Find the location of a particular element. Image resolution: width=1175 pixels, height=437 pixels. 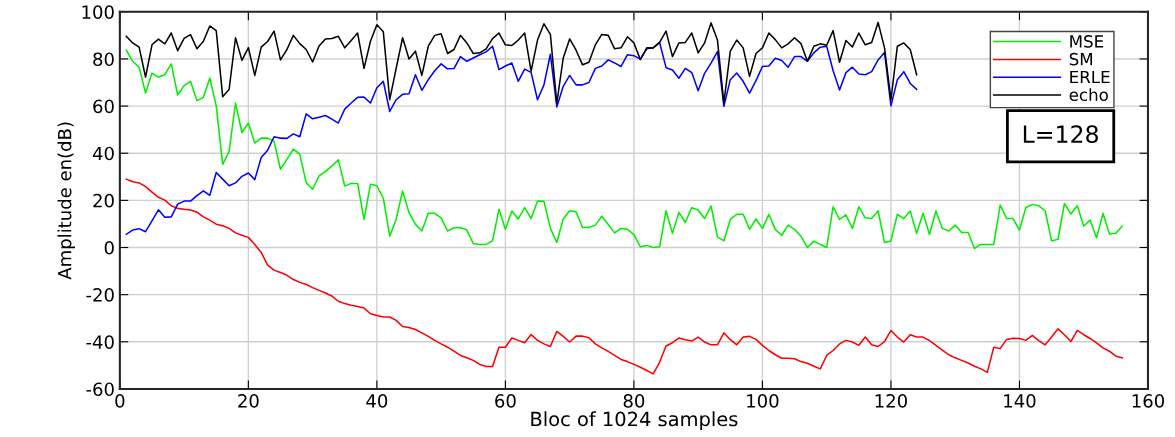

x-tick-label: 120 is located at coordinates (891, 401).